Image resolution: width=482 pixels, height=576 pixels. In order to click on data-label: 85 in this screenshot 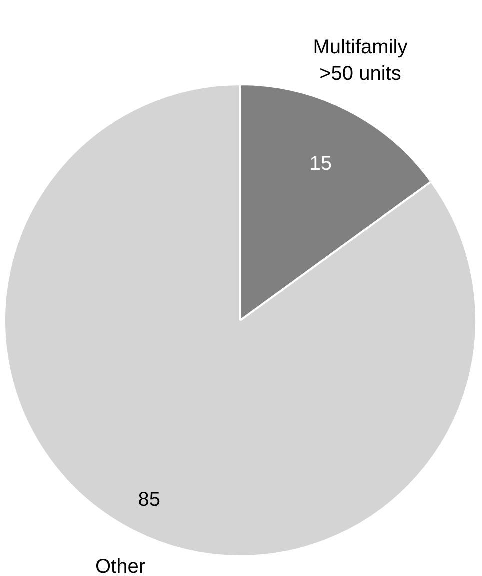, I will do `click(149, 500)`.